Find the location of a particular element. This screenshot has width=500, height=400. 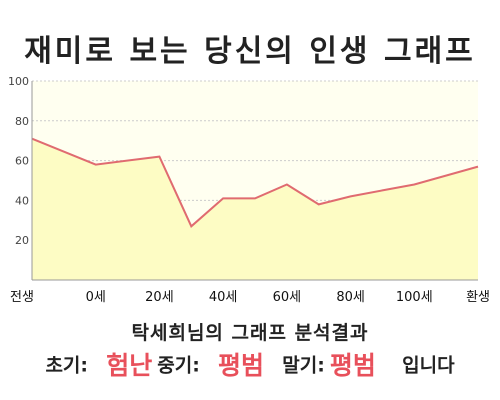

late-value: 평범 is located at coordinates (352, 365).